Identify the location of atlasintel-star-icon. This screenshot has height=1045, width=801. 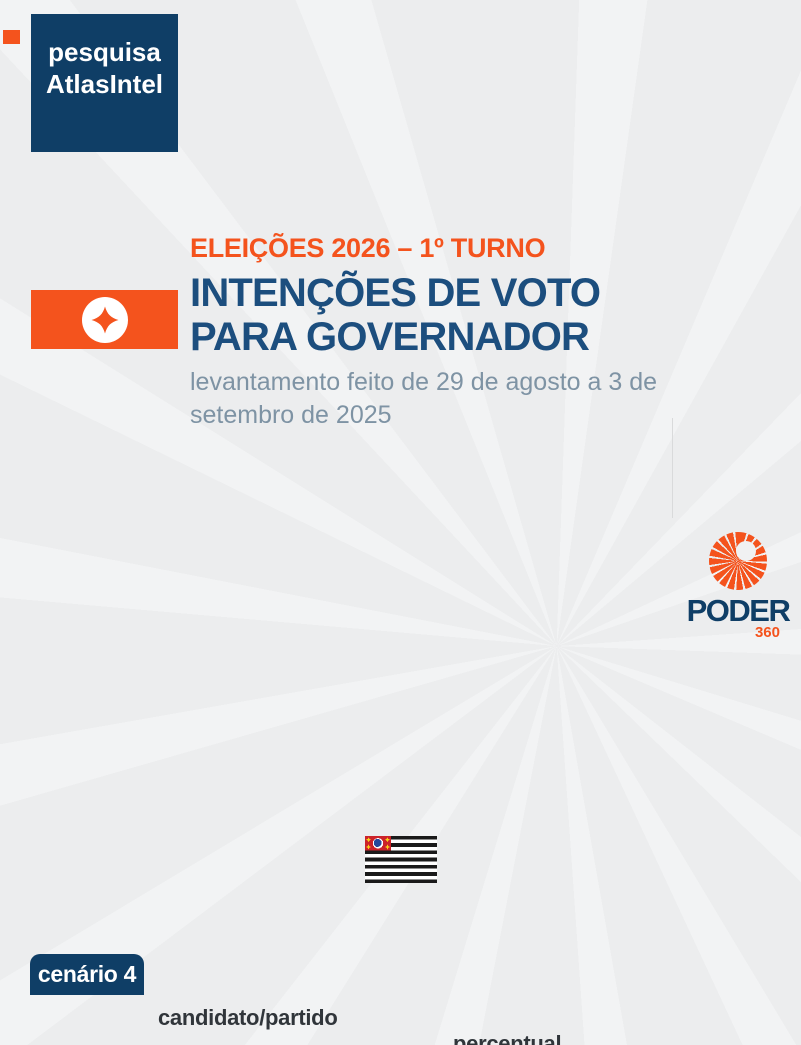
(104, 319).